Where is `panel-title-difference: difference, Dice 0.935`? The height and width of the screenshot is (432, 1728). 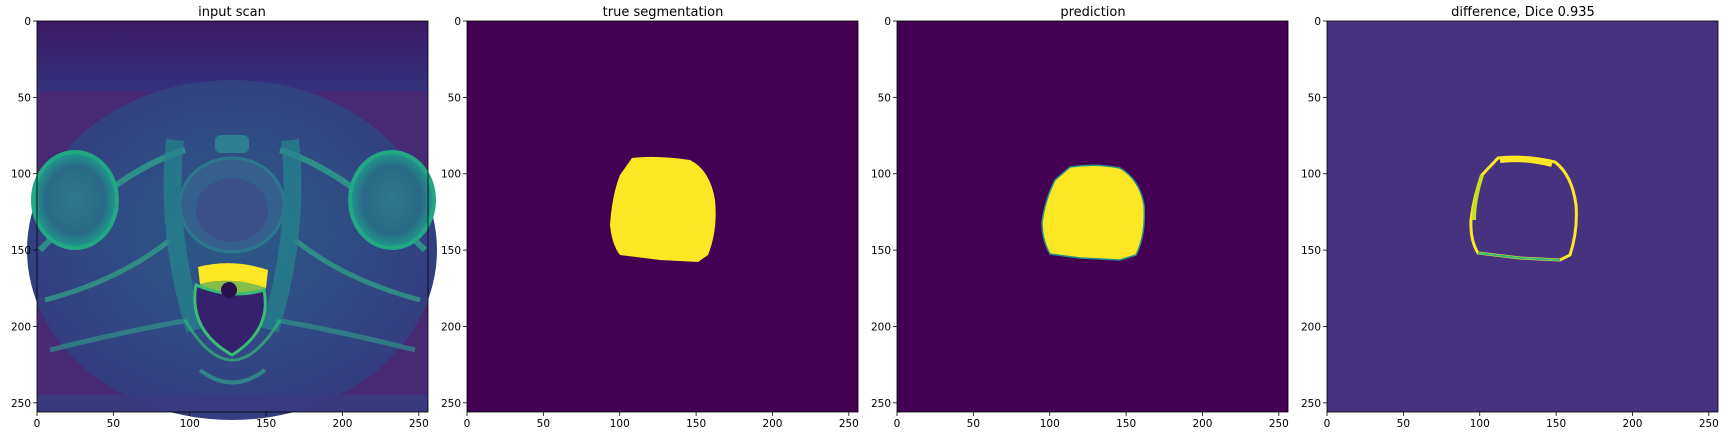 panel-title-difference: difference, Dice 0.935 is located at coordinates (1523, 12).